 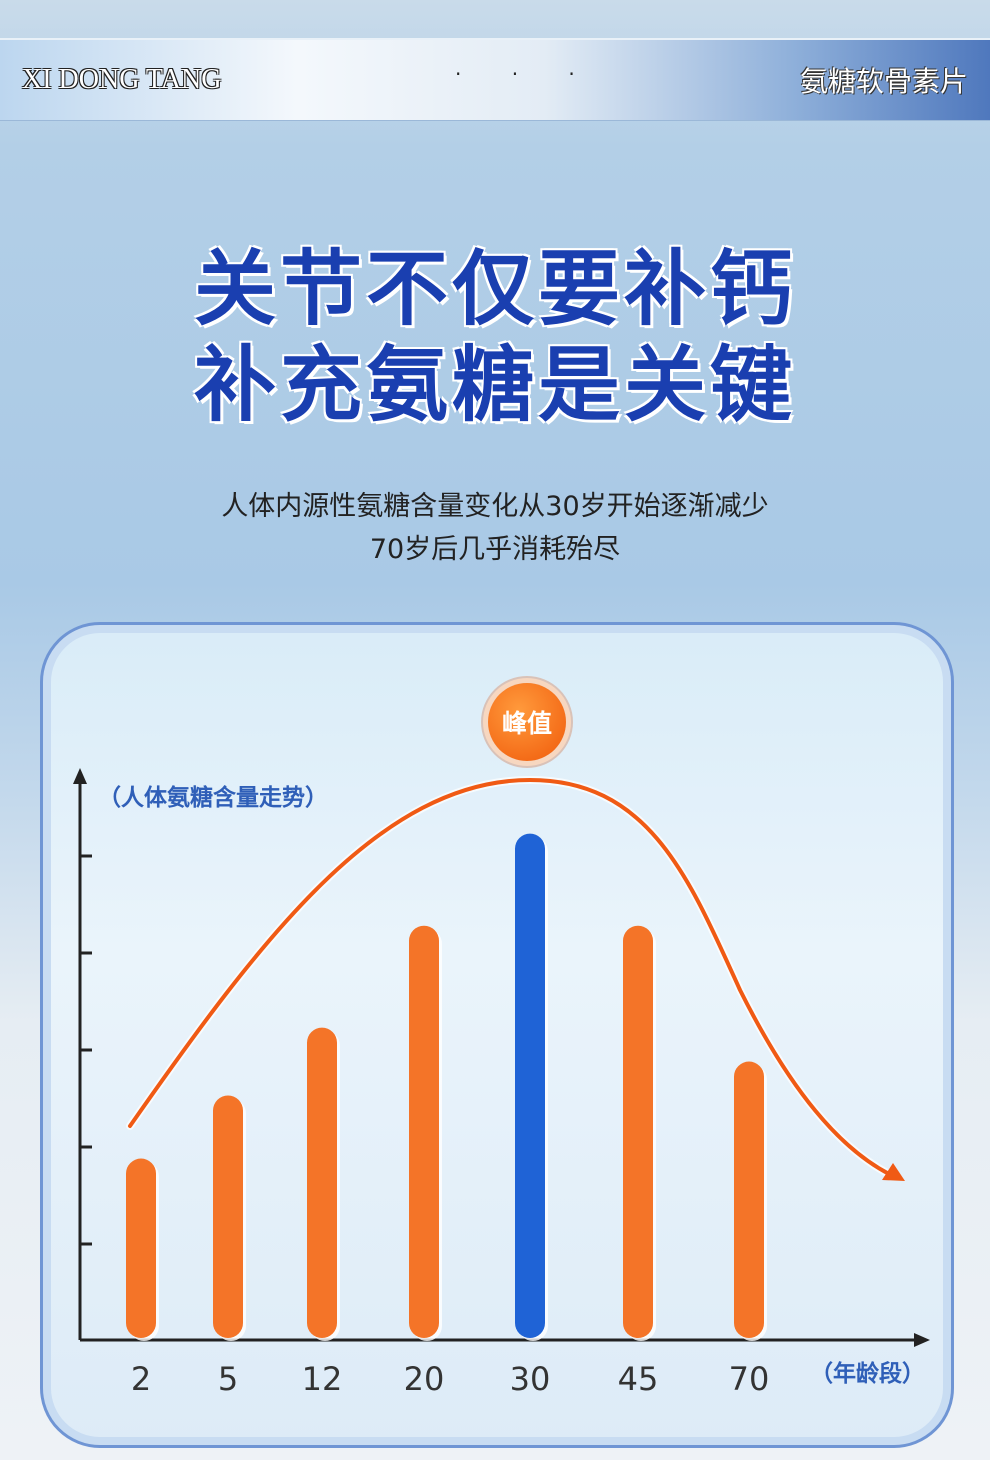 I want to click on x-axis-label: （年龄段）, so click(x=867, y=1374).